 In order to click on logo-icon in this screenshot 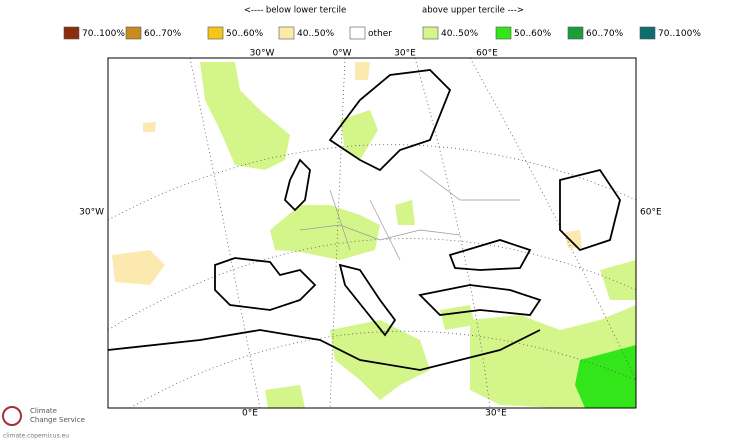, I will do `click(12, 416)`.